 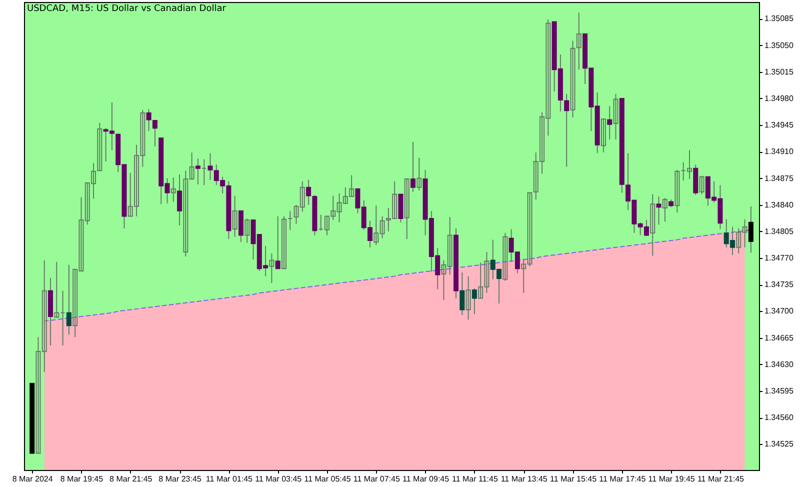 What do you see at coordinates (131, 479) in the screenshot?
I see `x-tick-label: 8 Mar 21:45` at bounding box center [131, 479].